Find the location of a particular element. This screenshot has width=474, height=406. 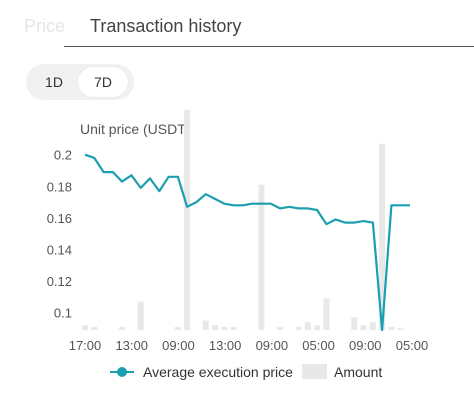

legend-amount-swatch is located at coordinates (314, 371).